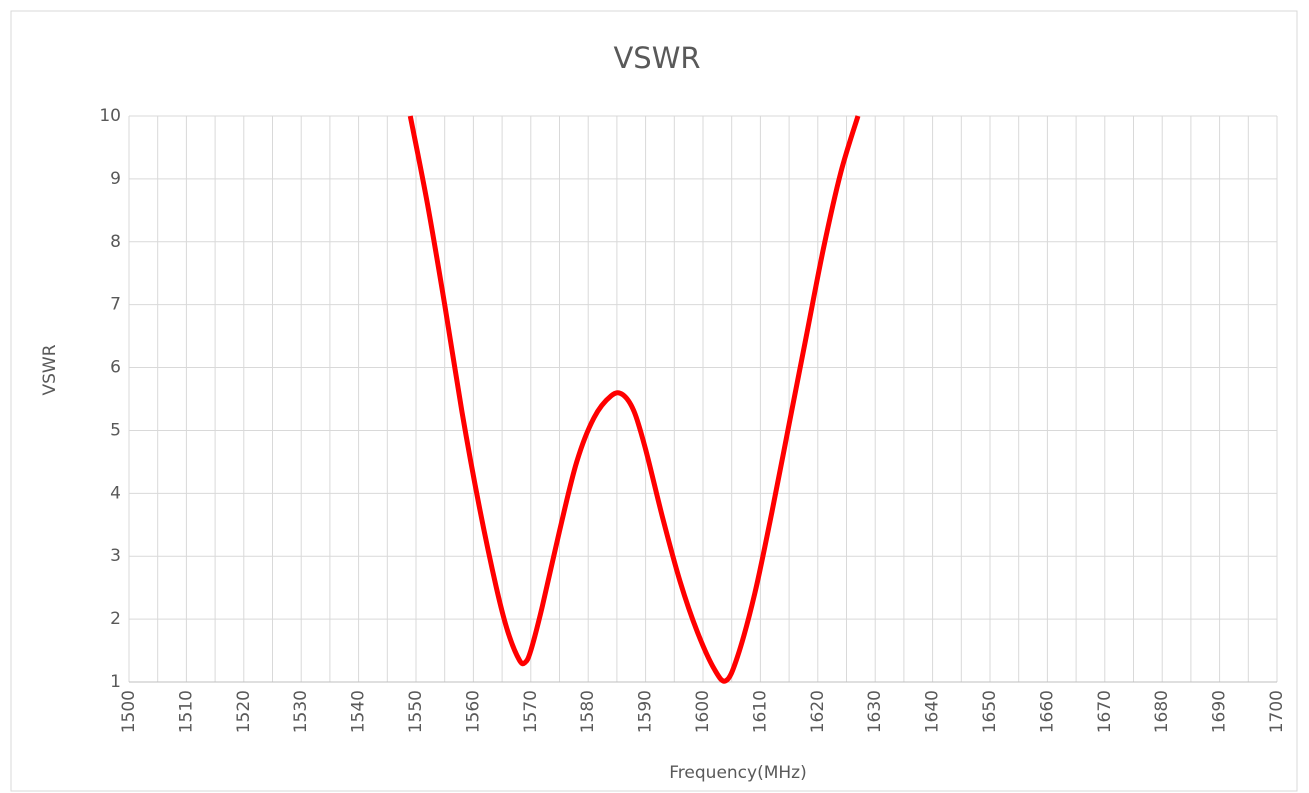 The height and width of the screenshot is (793, 1309). Describe the element at coordinates (186, 711) in the screenshot. I see `x-tick-label: 1510` at that location.